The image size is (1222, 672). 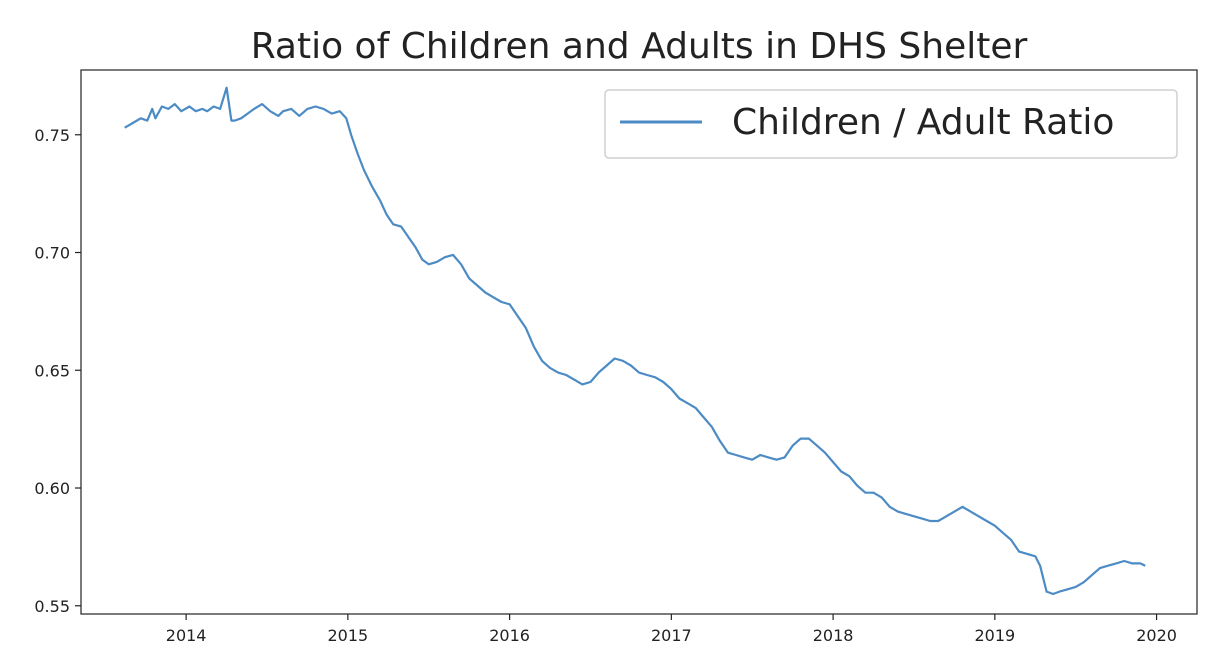 What do you see at coordinates (994, 635) in the screenshot?
I see `x-tick-label-2019: 2019` at bounding box center [994, 635].